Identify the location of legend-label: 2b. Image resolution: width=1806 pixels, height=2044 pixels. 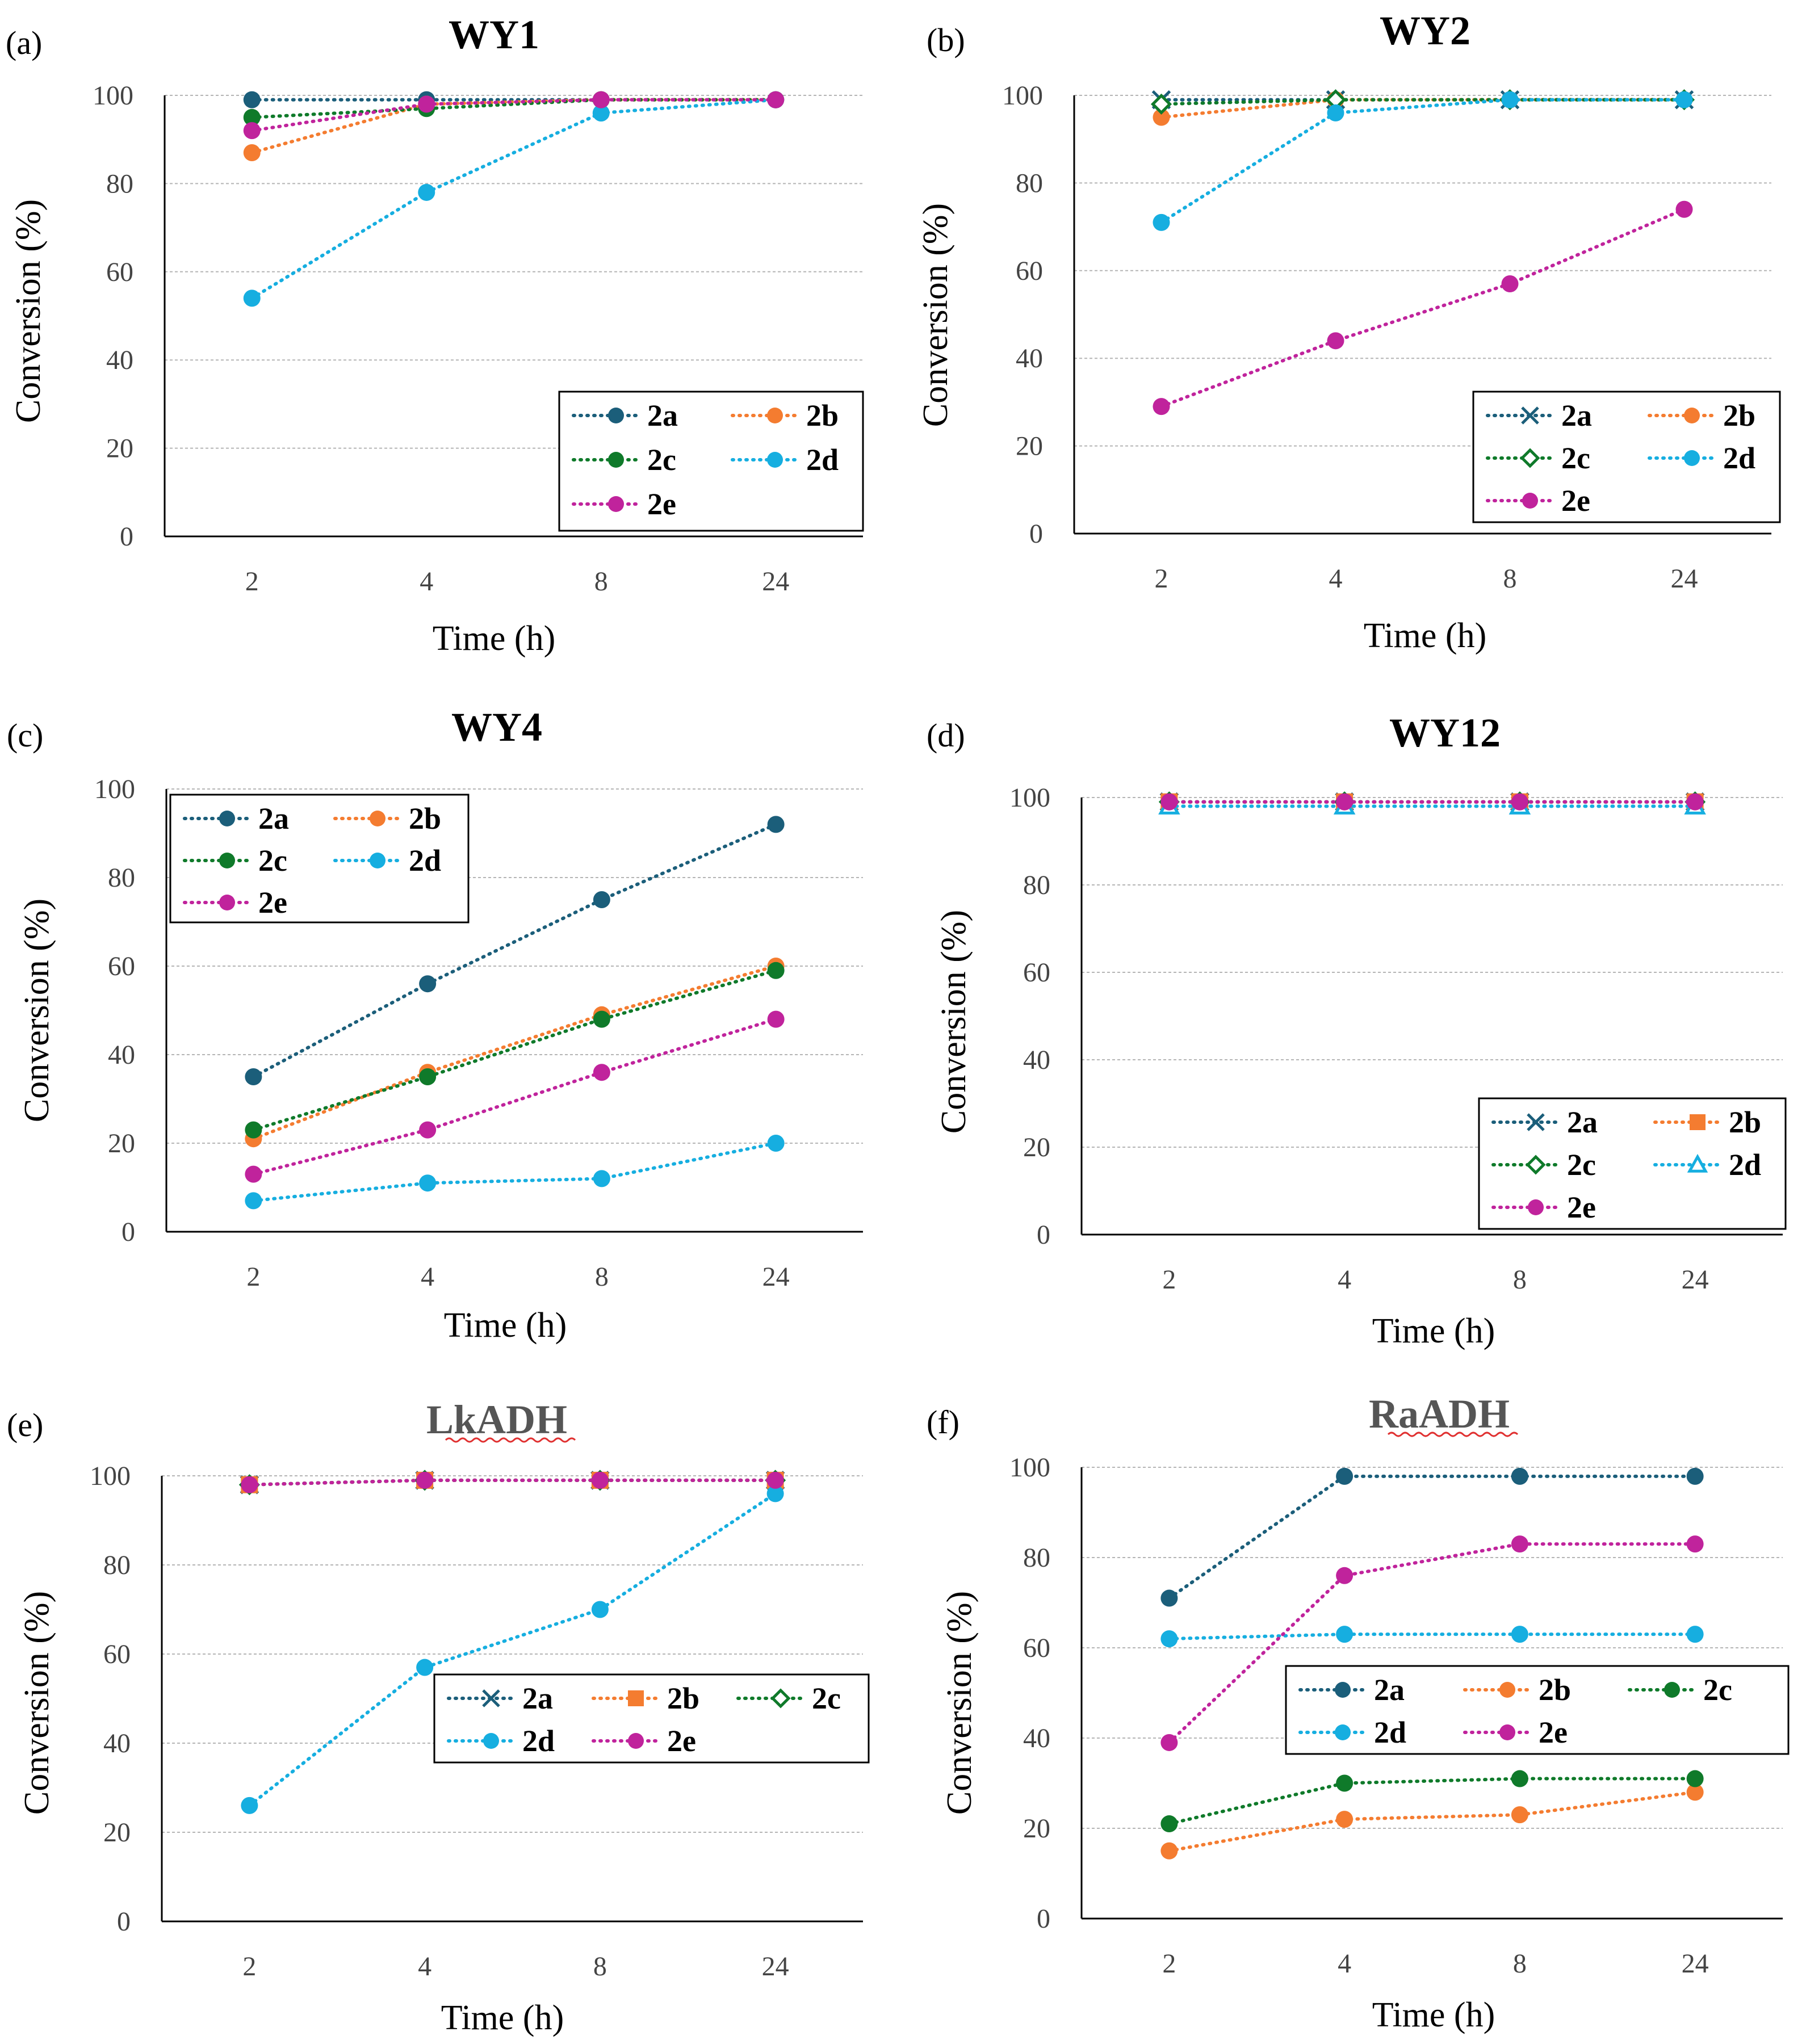
(425, 819).